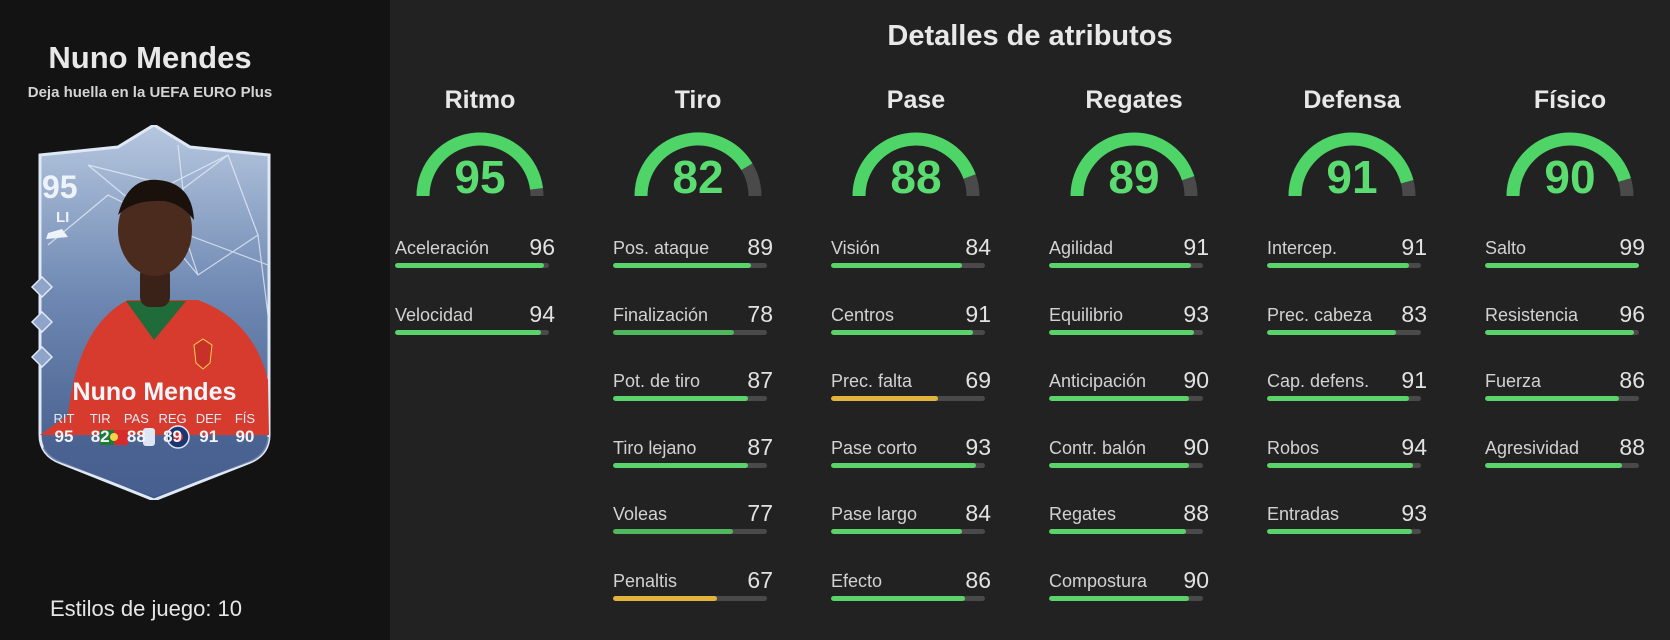 Image resolution: width=1670 pixels, height=640 pixels. I want to click on attribute-row: Entradas 93, so click(1347, 514).